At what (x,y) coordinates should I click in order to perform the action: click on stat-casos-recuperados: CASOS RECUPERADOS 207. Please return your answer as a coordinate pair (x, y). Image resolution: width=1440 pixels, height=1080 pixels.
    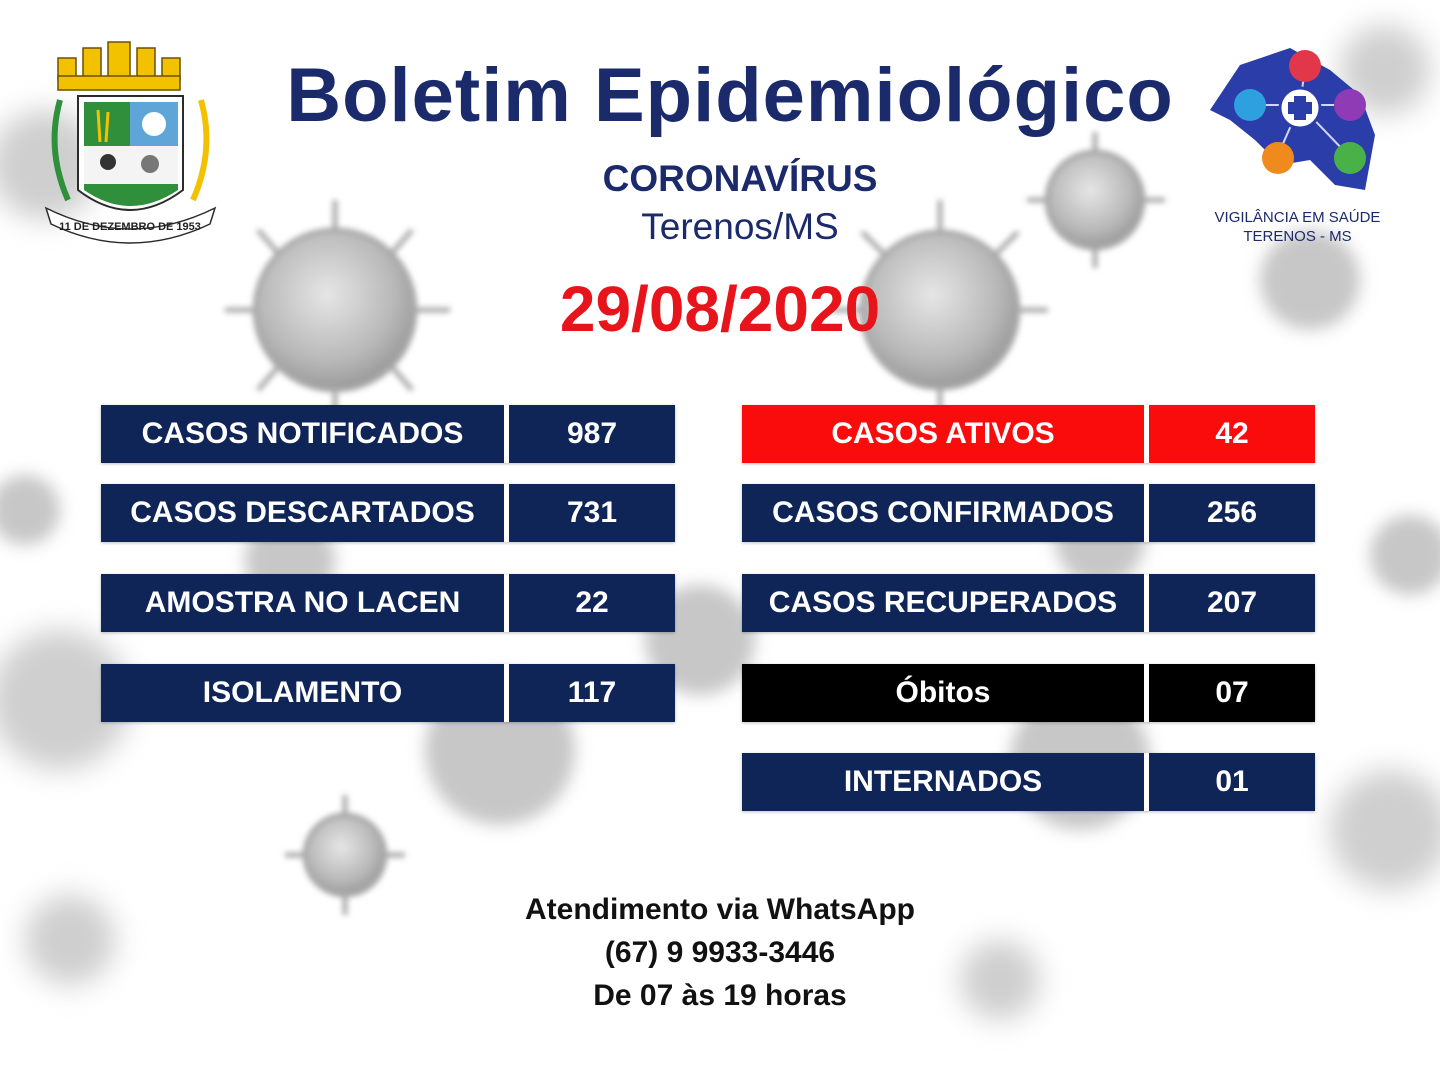
    Looking at the image, I should click on (1028, 603).